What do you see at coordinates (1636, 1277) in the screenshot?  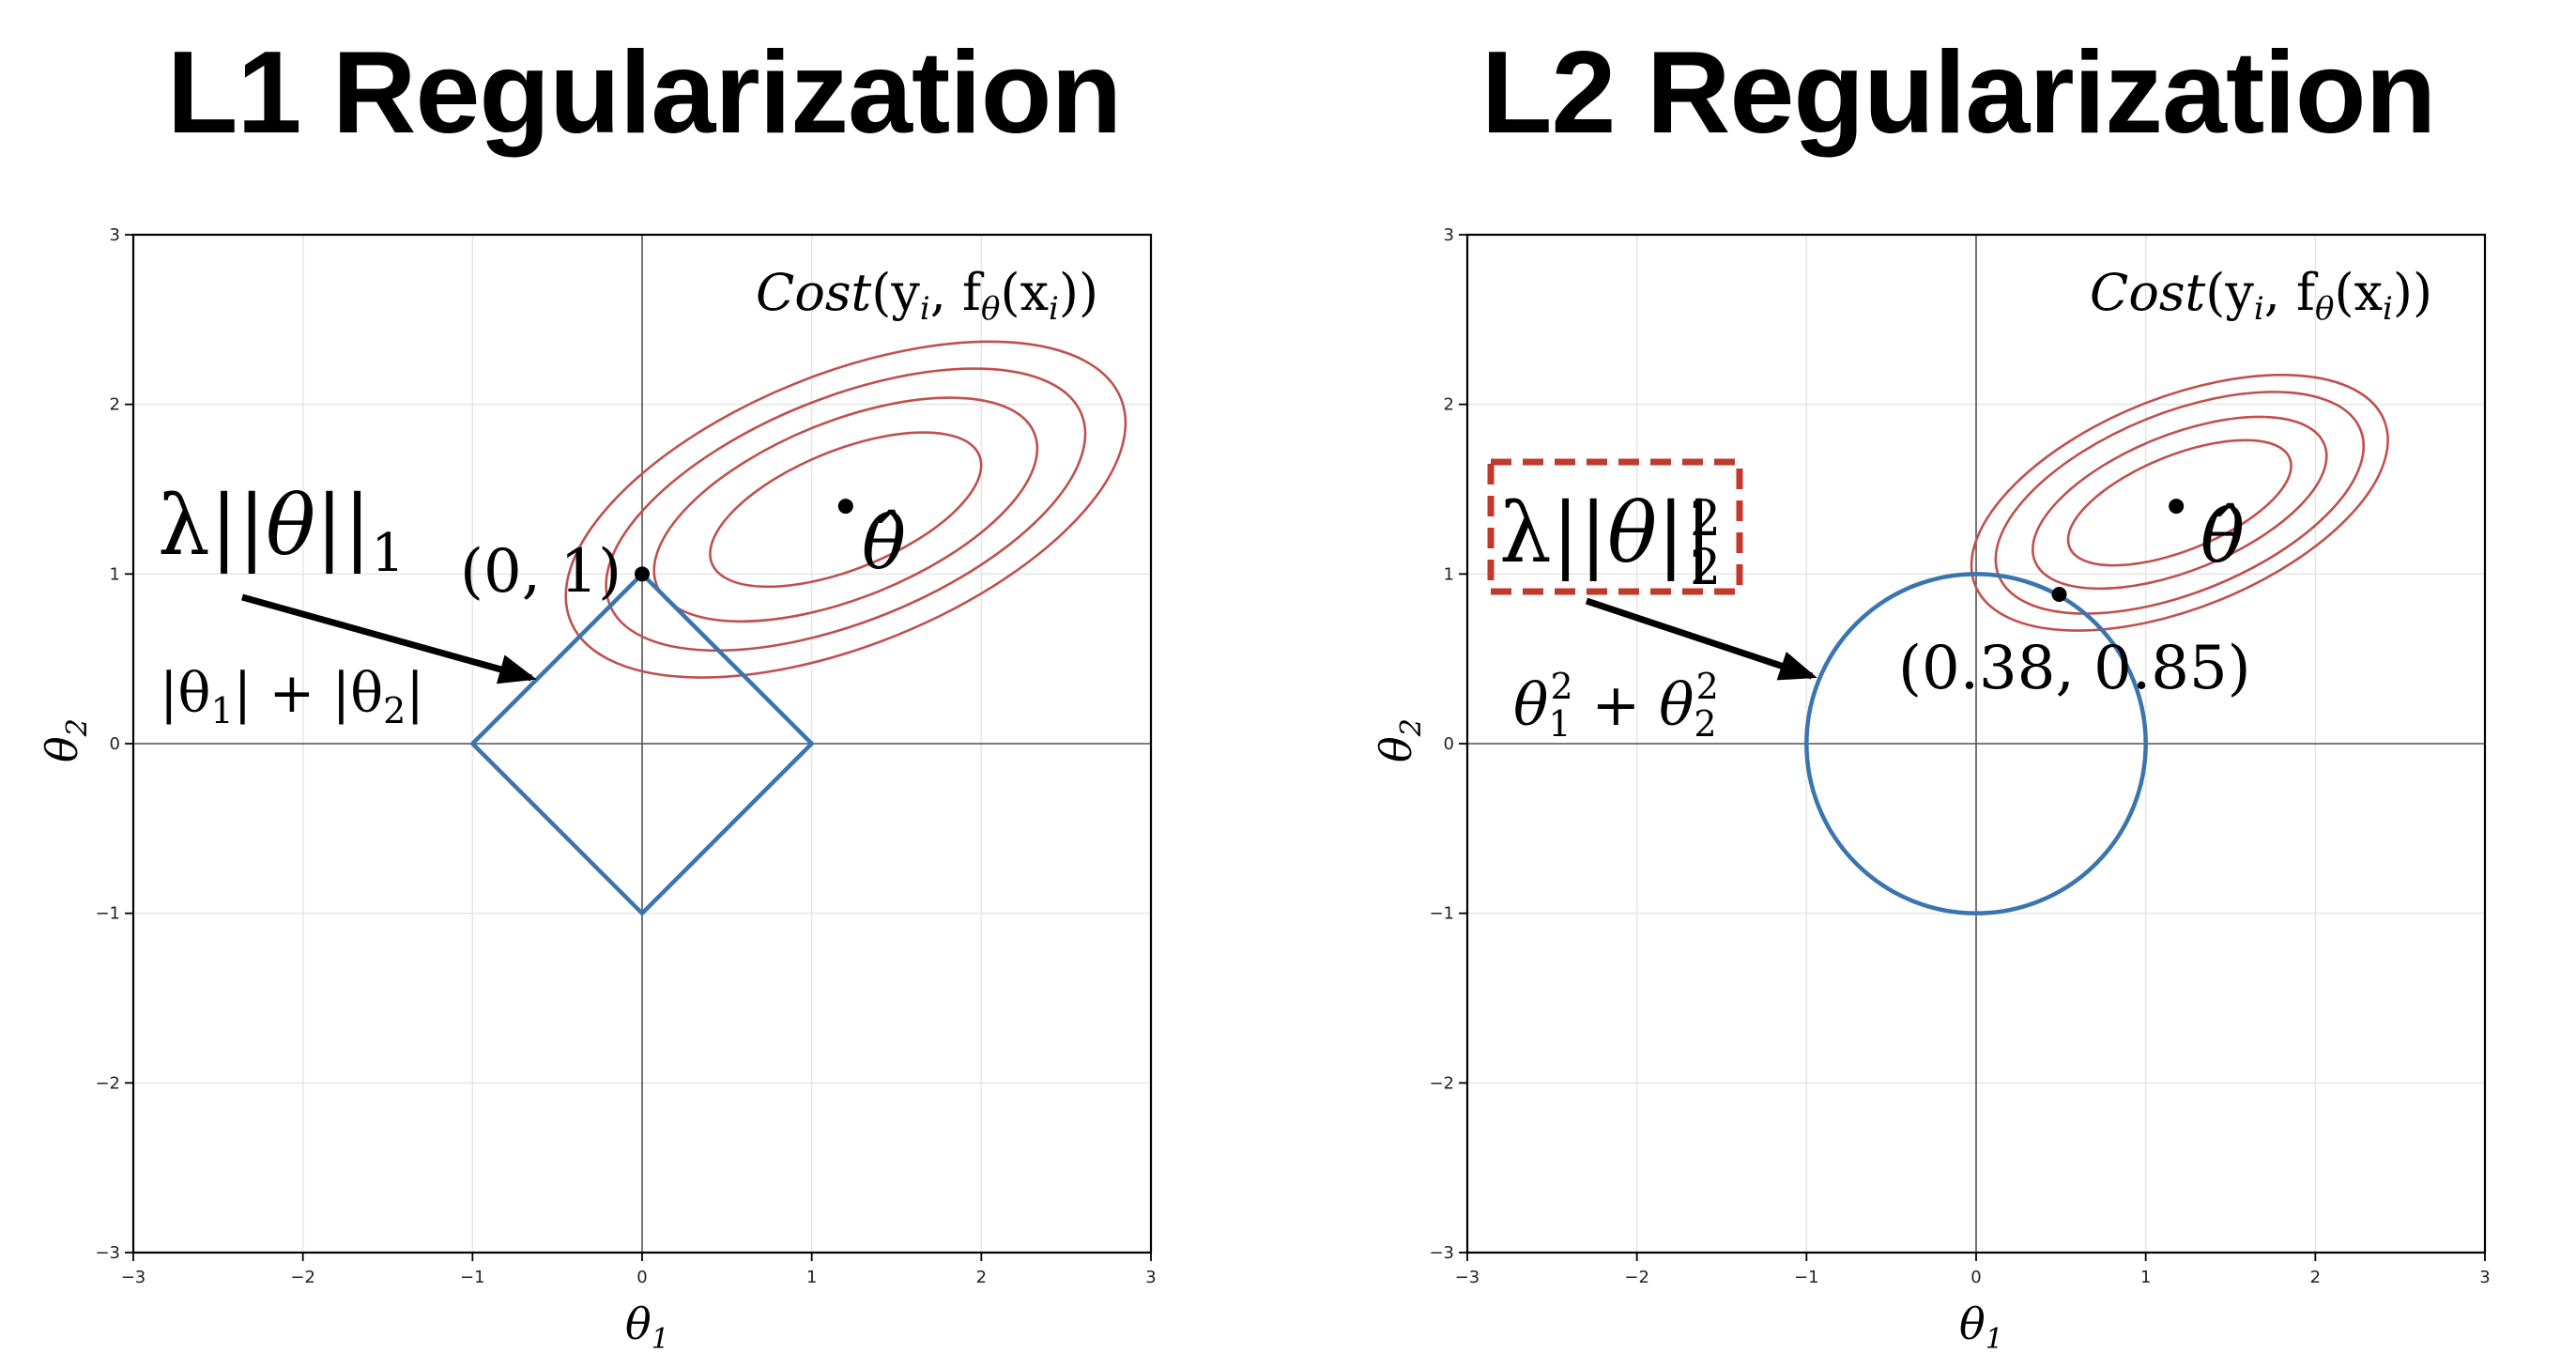 I see `l2-x-tick-label: −2` at bounding box center [1636, 1277].